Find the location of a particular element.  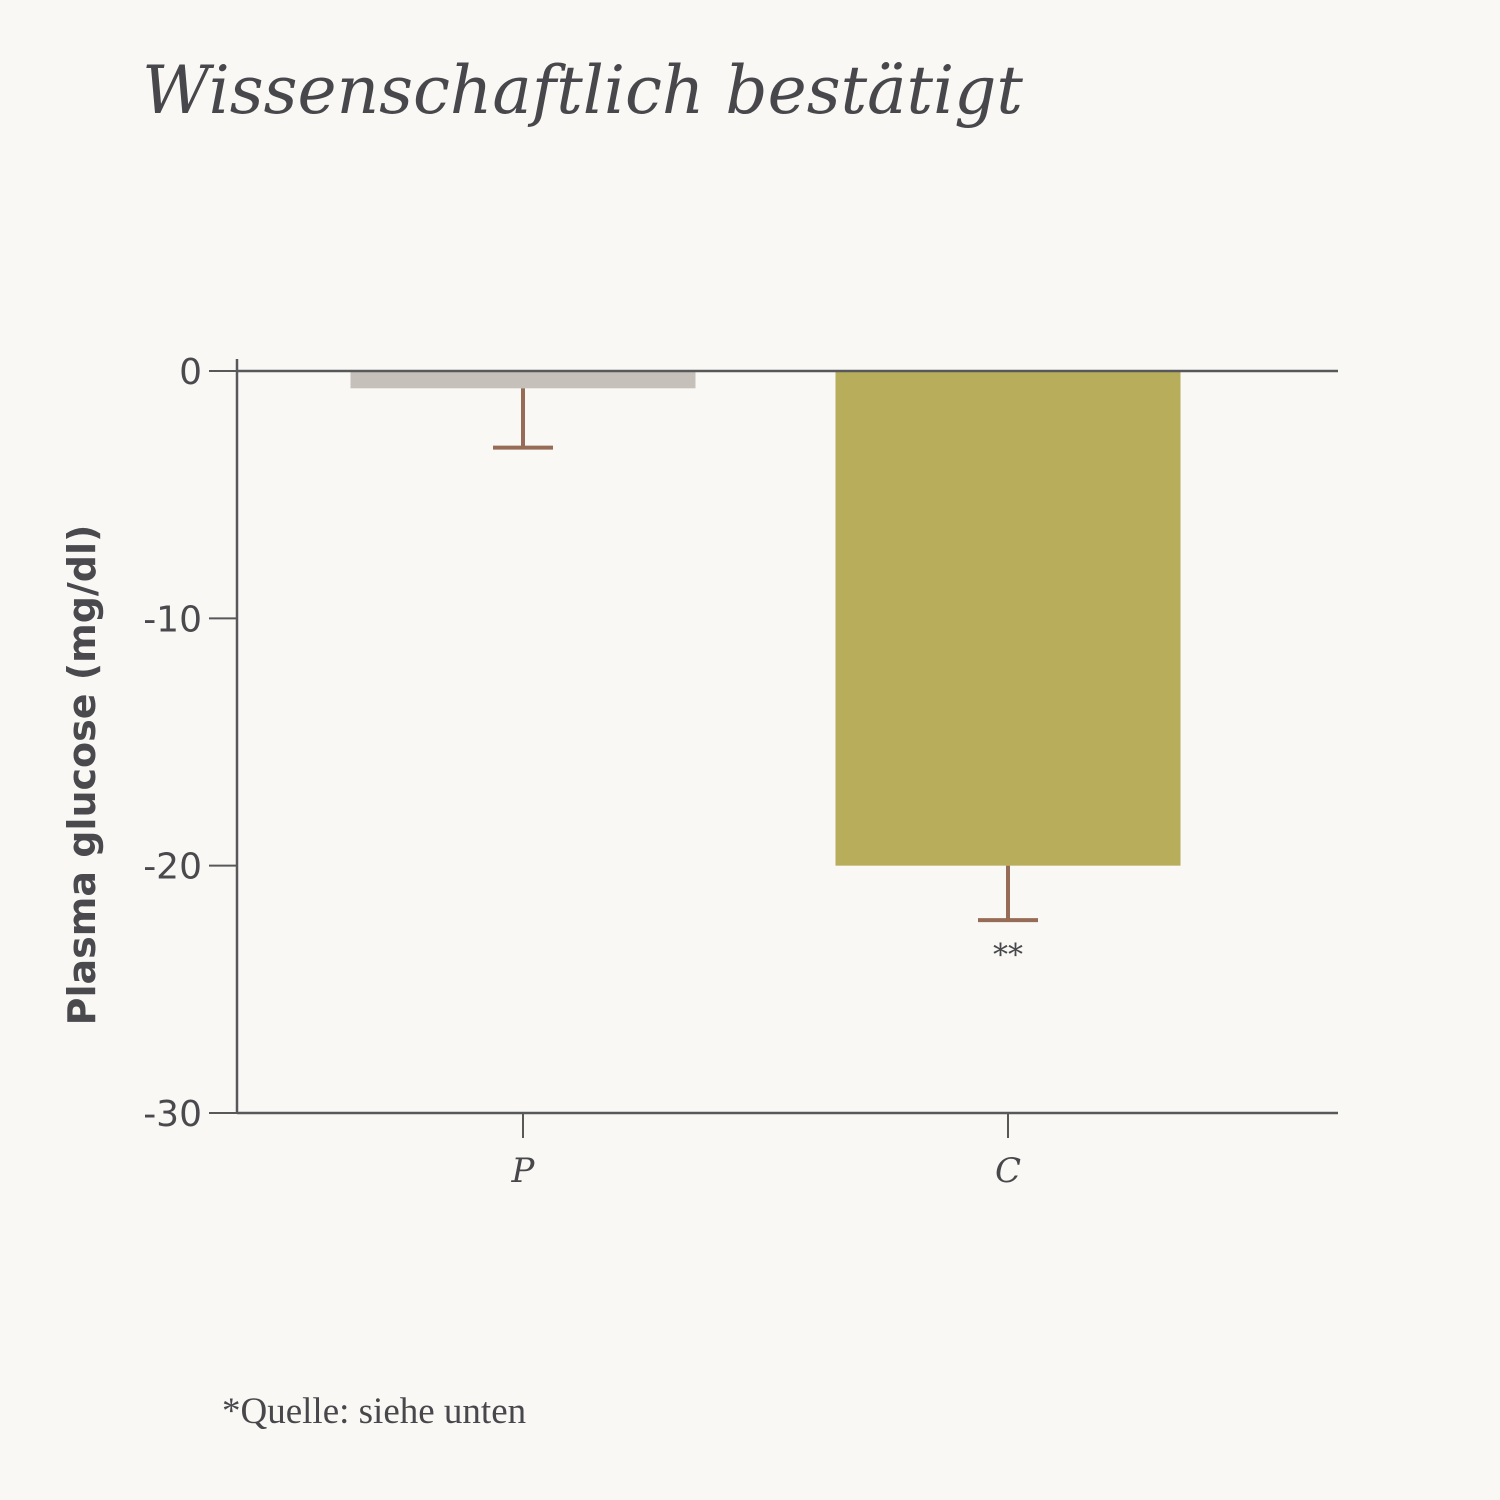

page-title: Wissenschaftlich bestätigt is located at coordinates (582, 90).